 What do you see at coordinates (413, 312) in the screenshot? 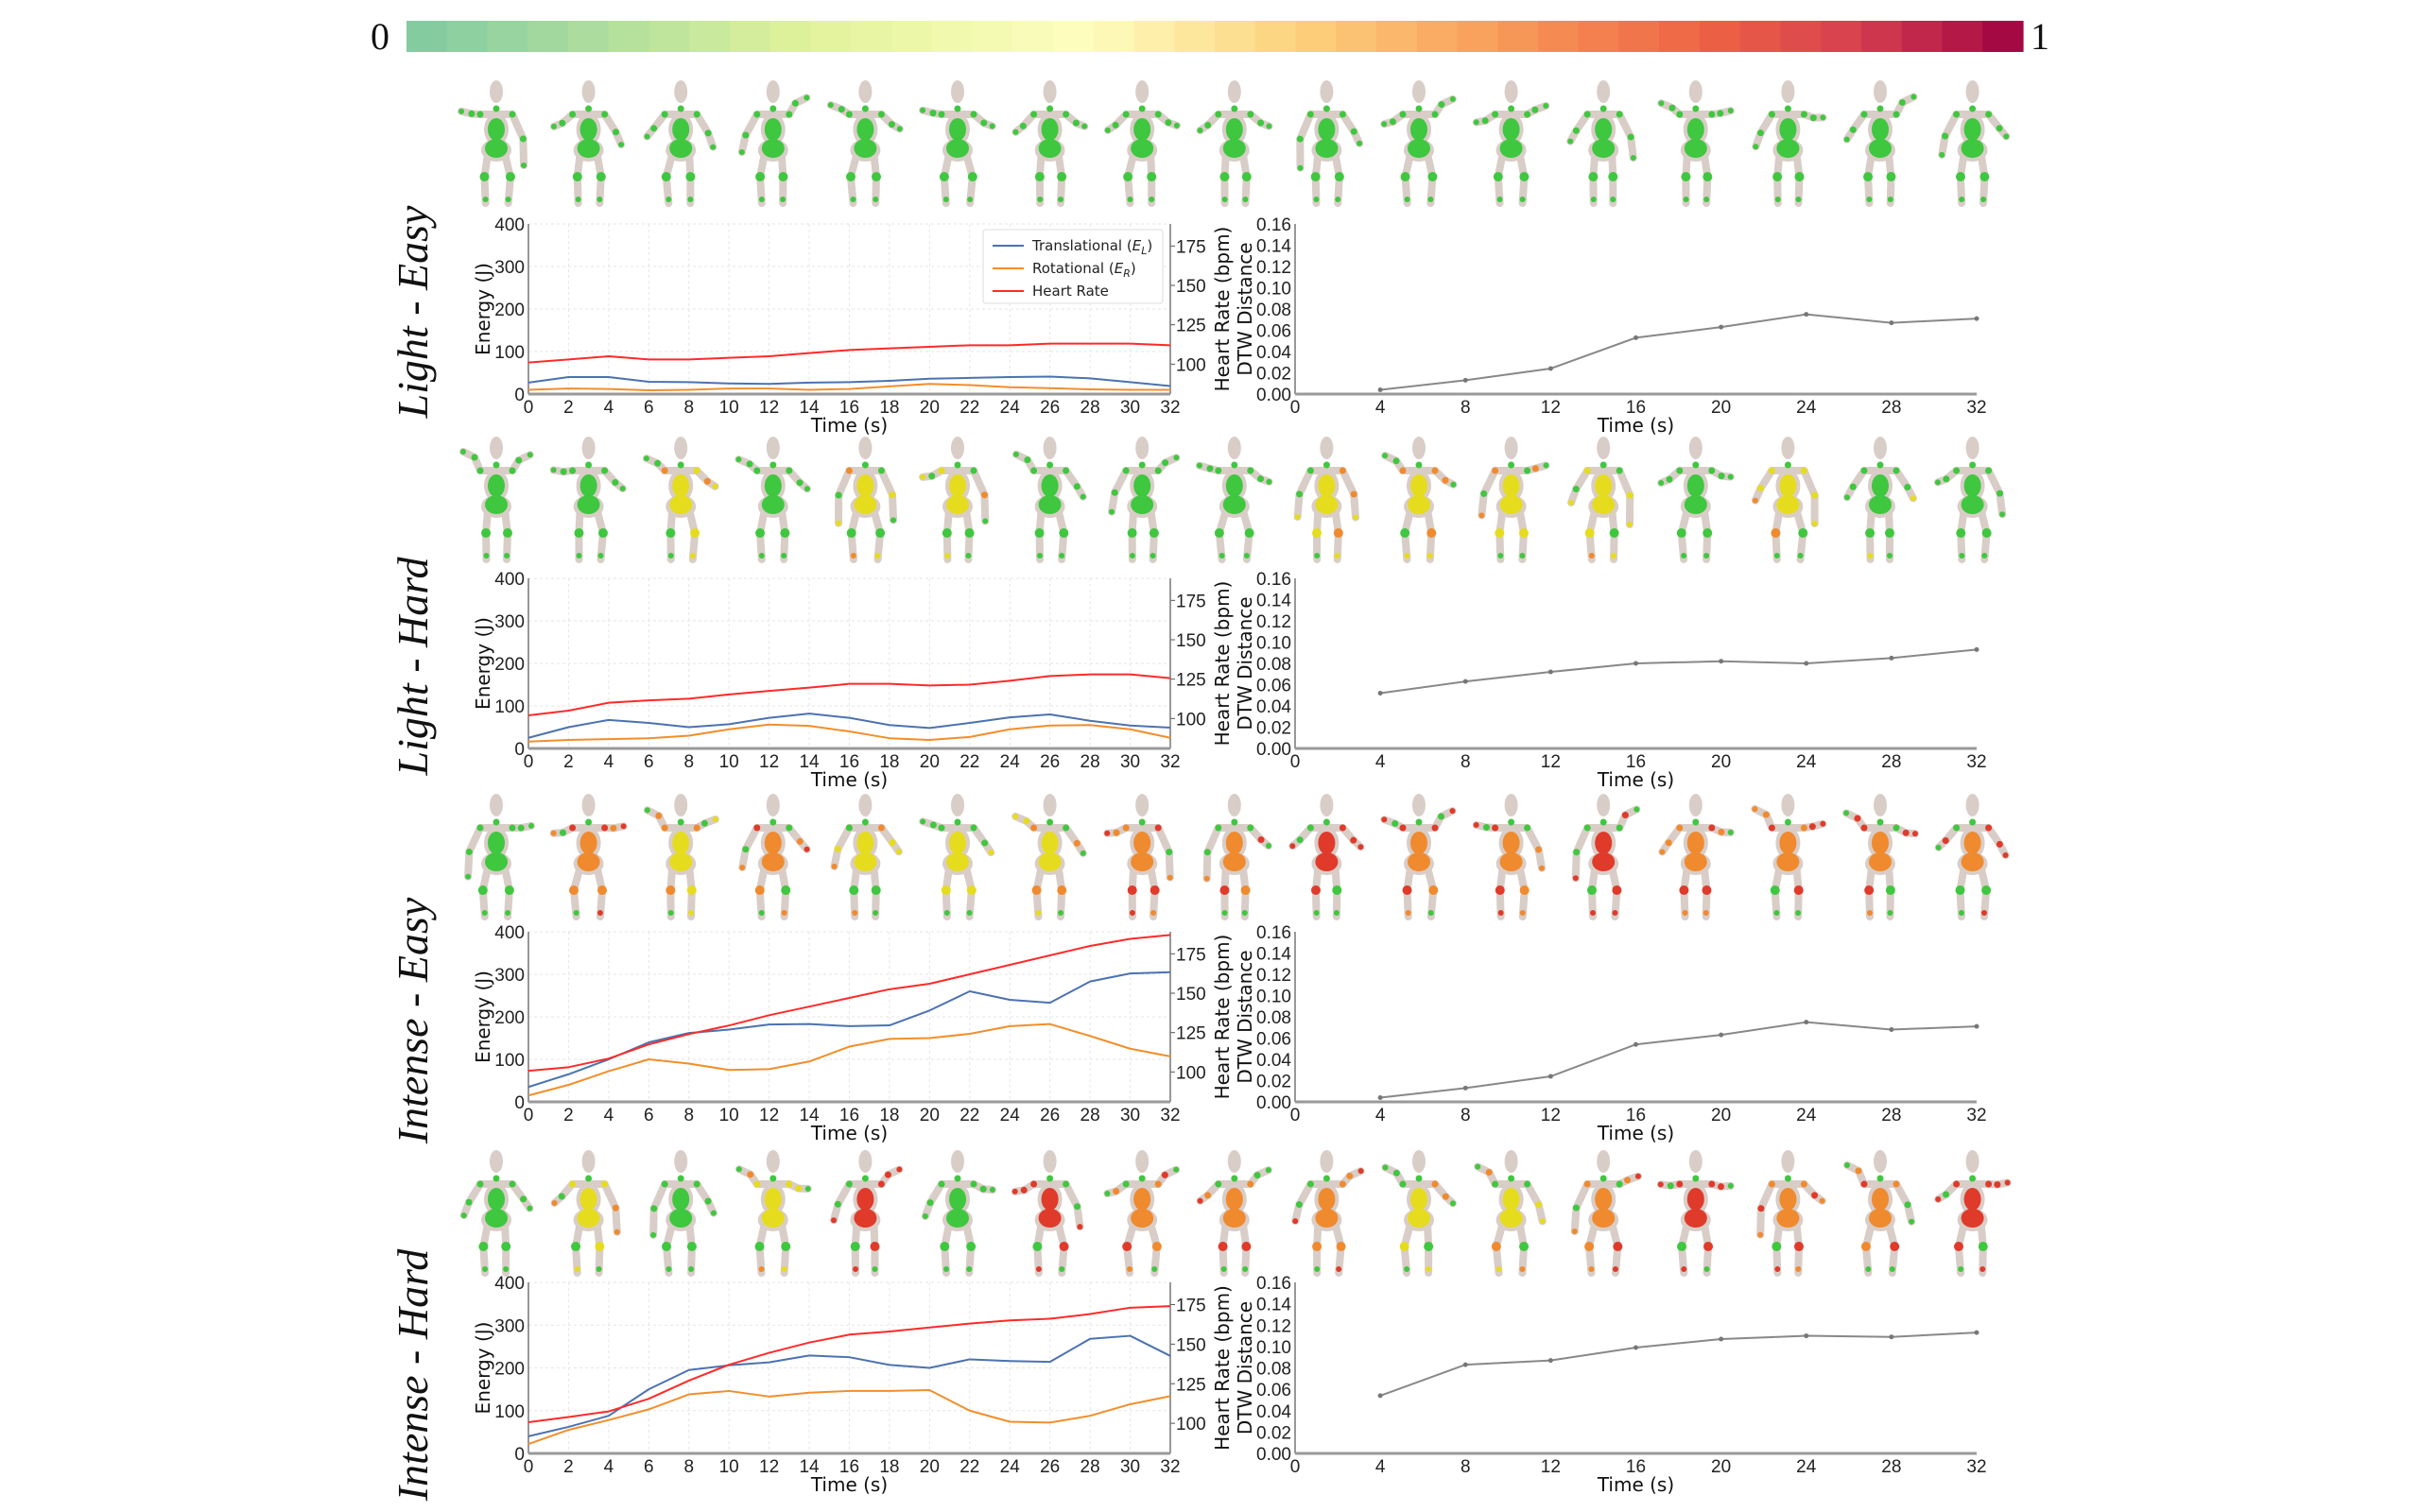
I see `row-label: Light - Easy` at bounding box center [413, 312].